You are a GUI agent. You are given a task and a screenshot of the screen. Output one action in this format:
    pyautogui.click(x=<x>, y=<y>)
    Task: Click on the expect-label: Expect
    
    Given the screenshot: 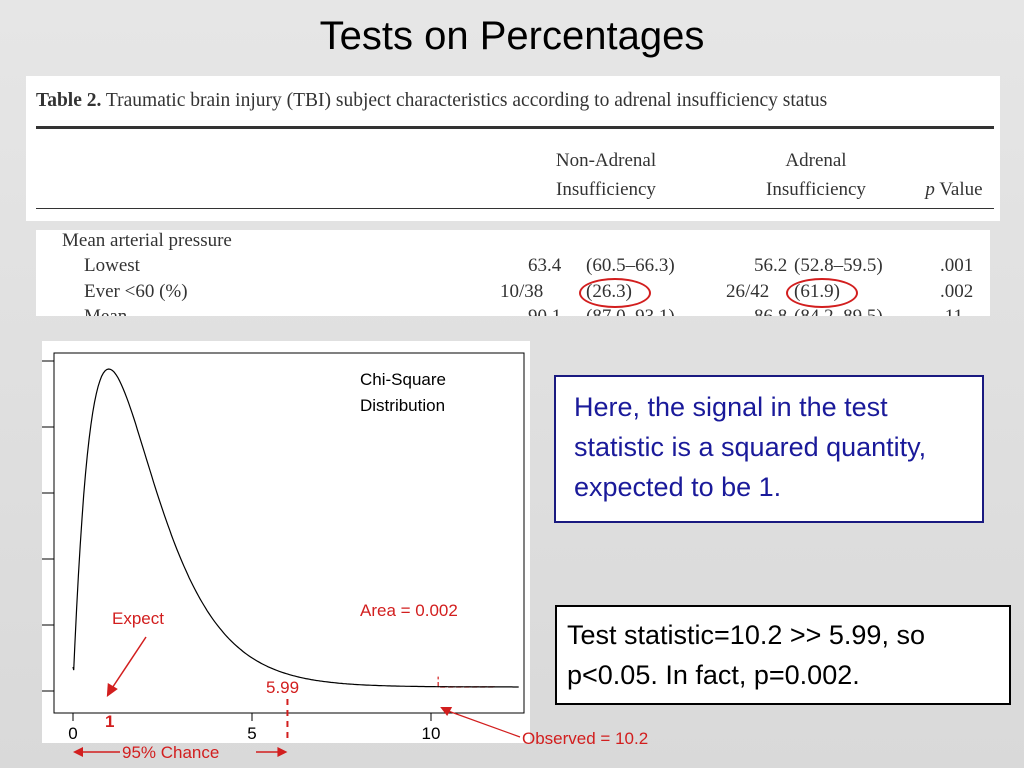 What is the action you would take?
    pyautogui.click(x=138, y=618)
    